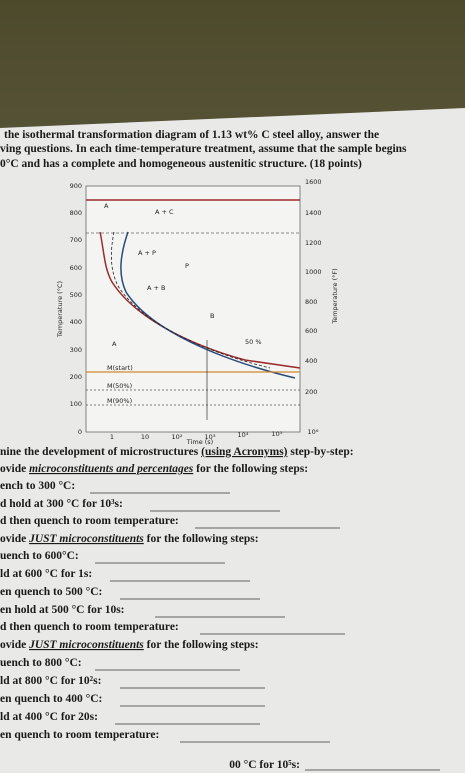 The height and width of the screenshot is (773, 465). What do you see at coordinates (49, 717) in the screenshot?
I see `step: ld at 400 °C for 20s:` at bounding box center [49, 717].